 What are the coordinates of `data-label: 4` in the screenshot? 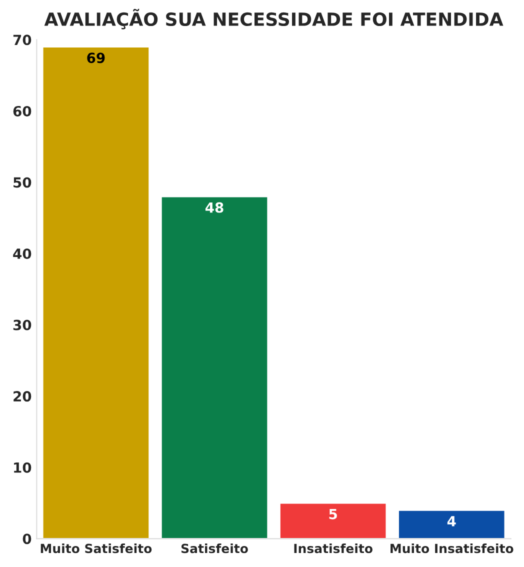 It's located at (451, 521).